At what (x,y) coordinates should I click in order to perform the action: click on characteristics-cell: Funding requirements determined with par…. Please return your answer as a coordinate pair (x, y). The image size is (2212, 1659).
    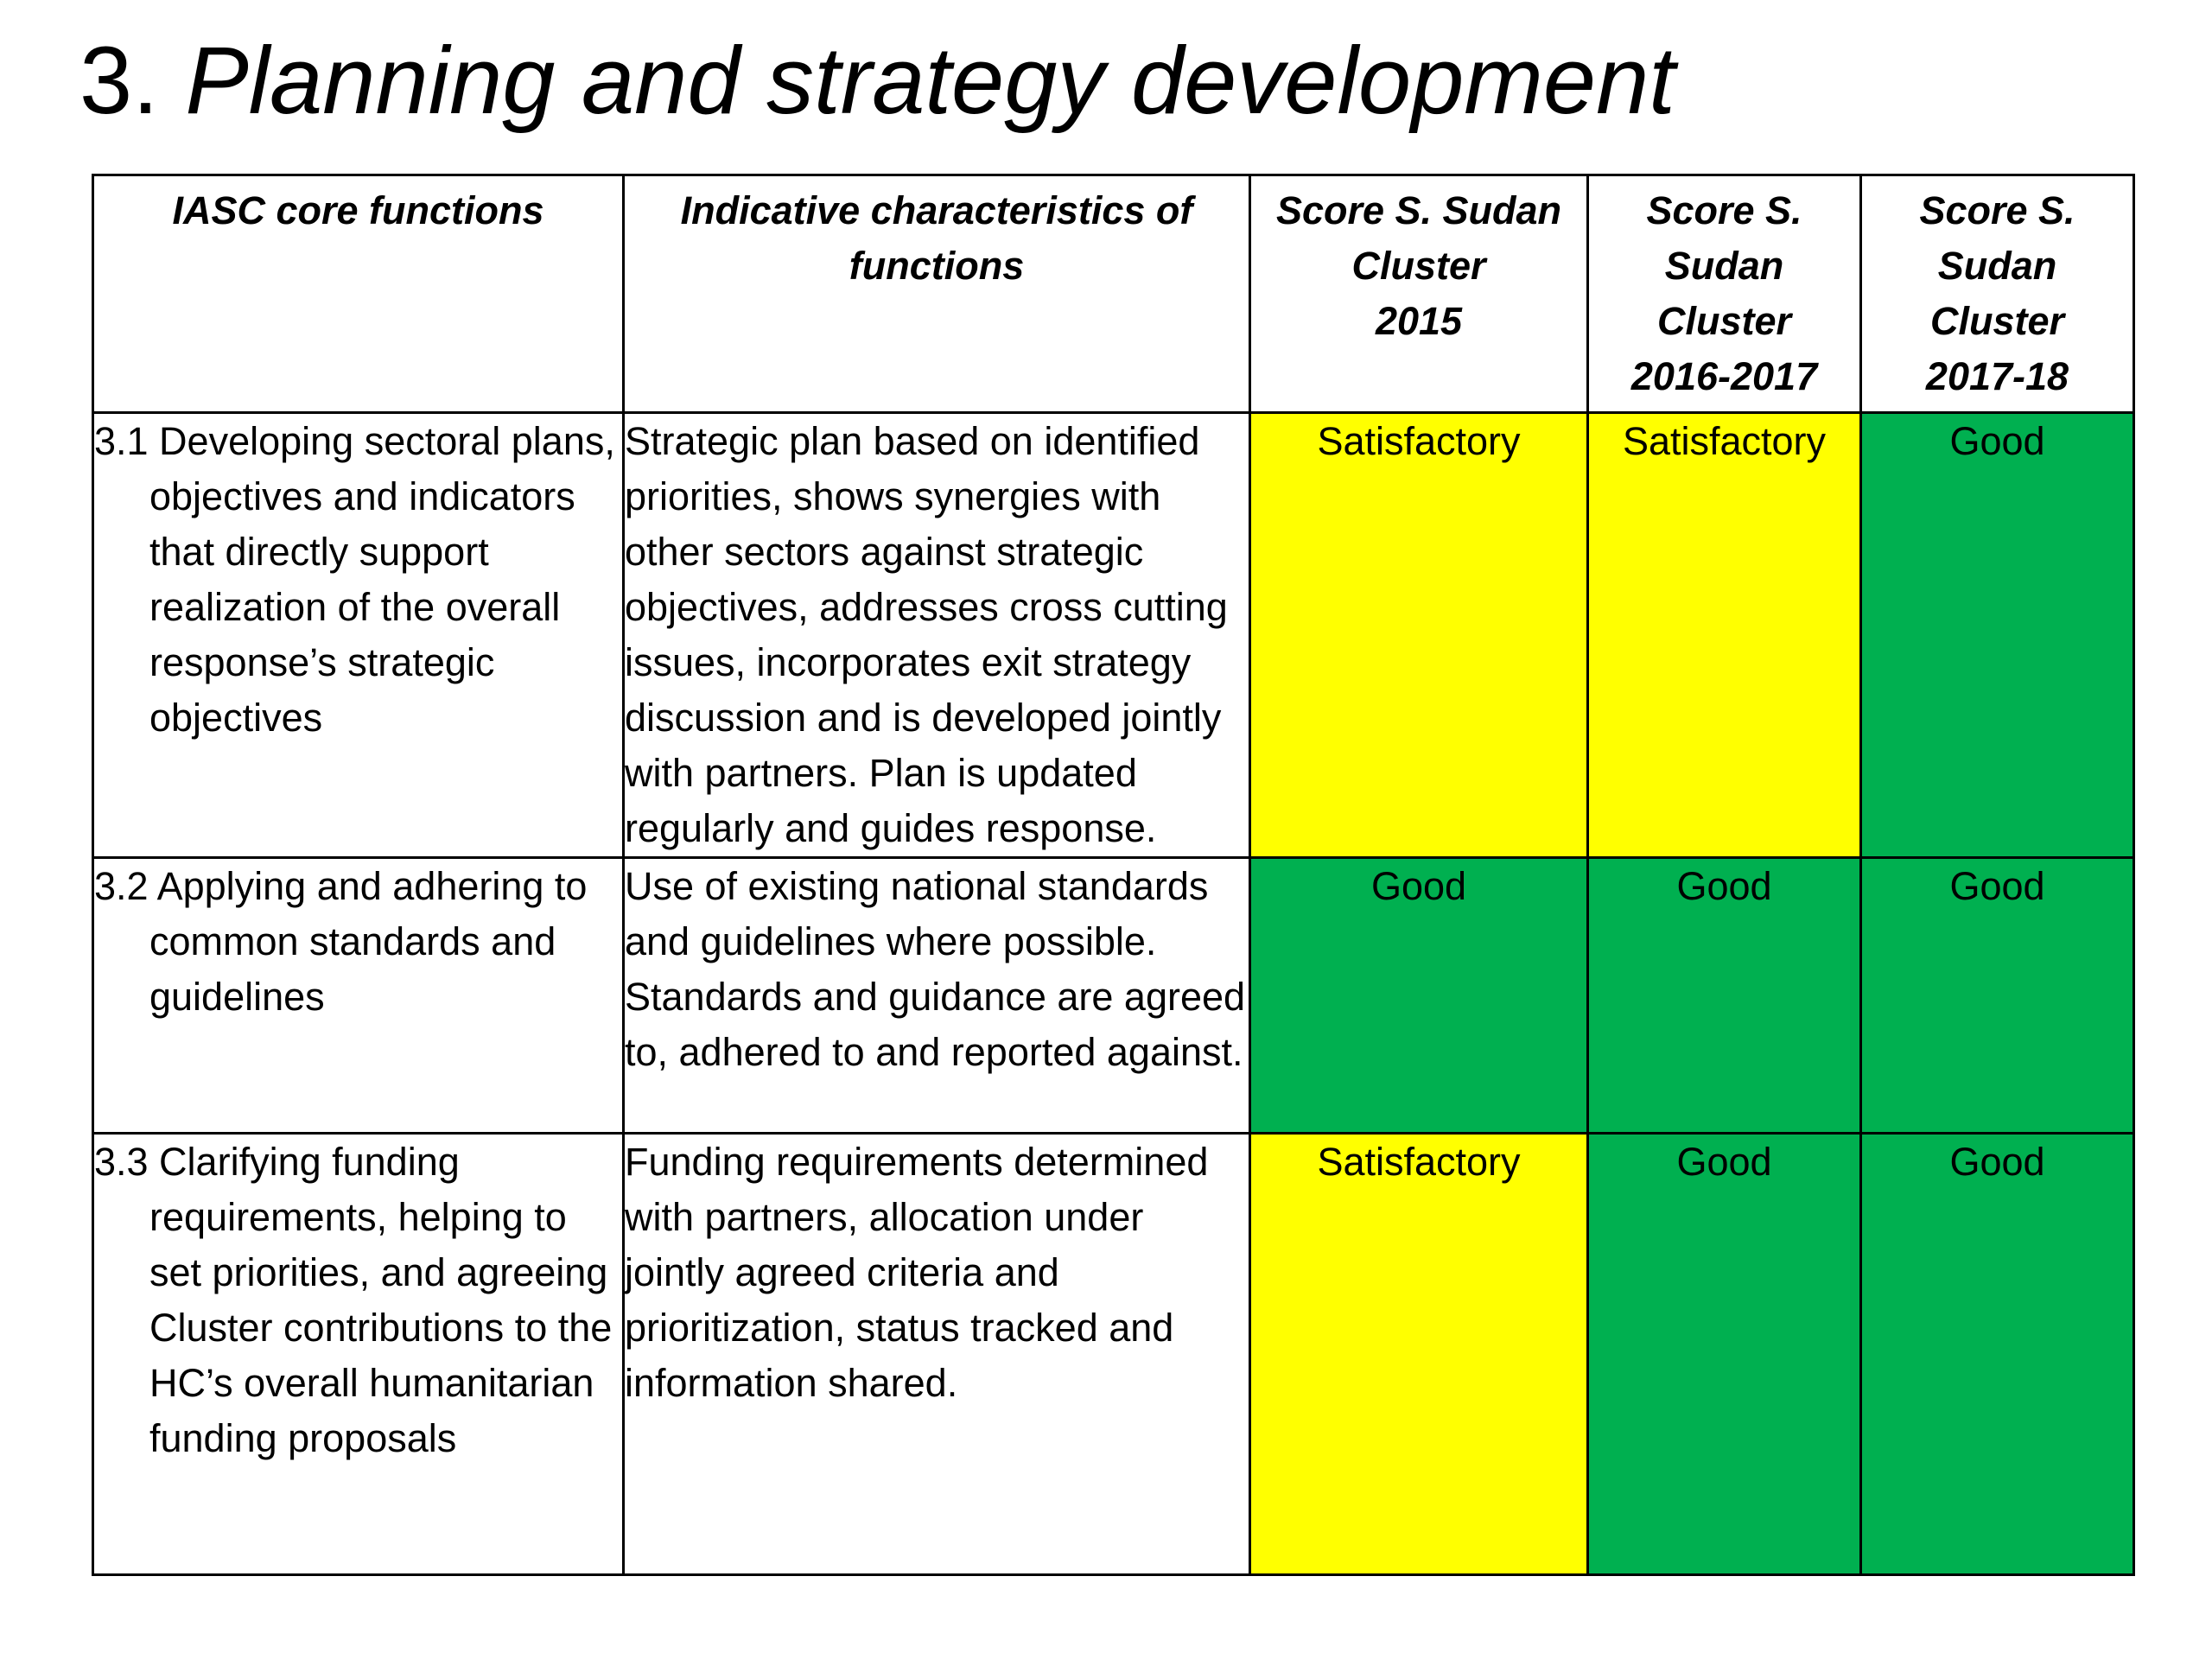
    Looking at the image, I should click on (936, 1354).